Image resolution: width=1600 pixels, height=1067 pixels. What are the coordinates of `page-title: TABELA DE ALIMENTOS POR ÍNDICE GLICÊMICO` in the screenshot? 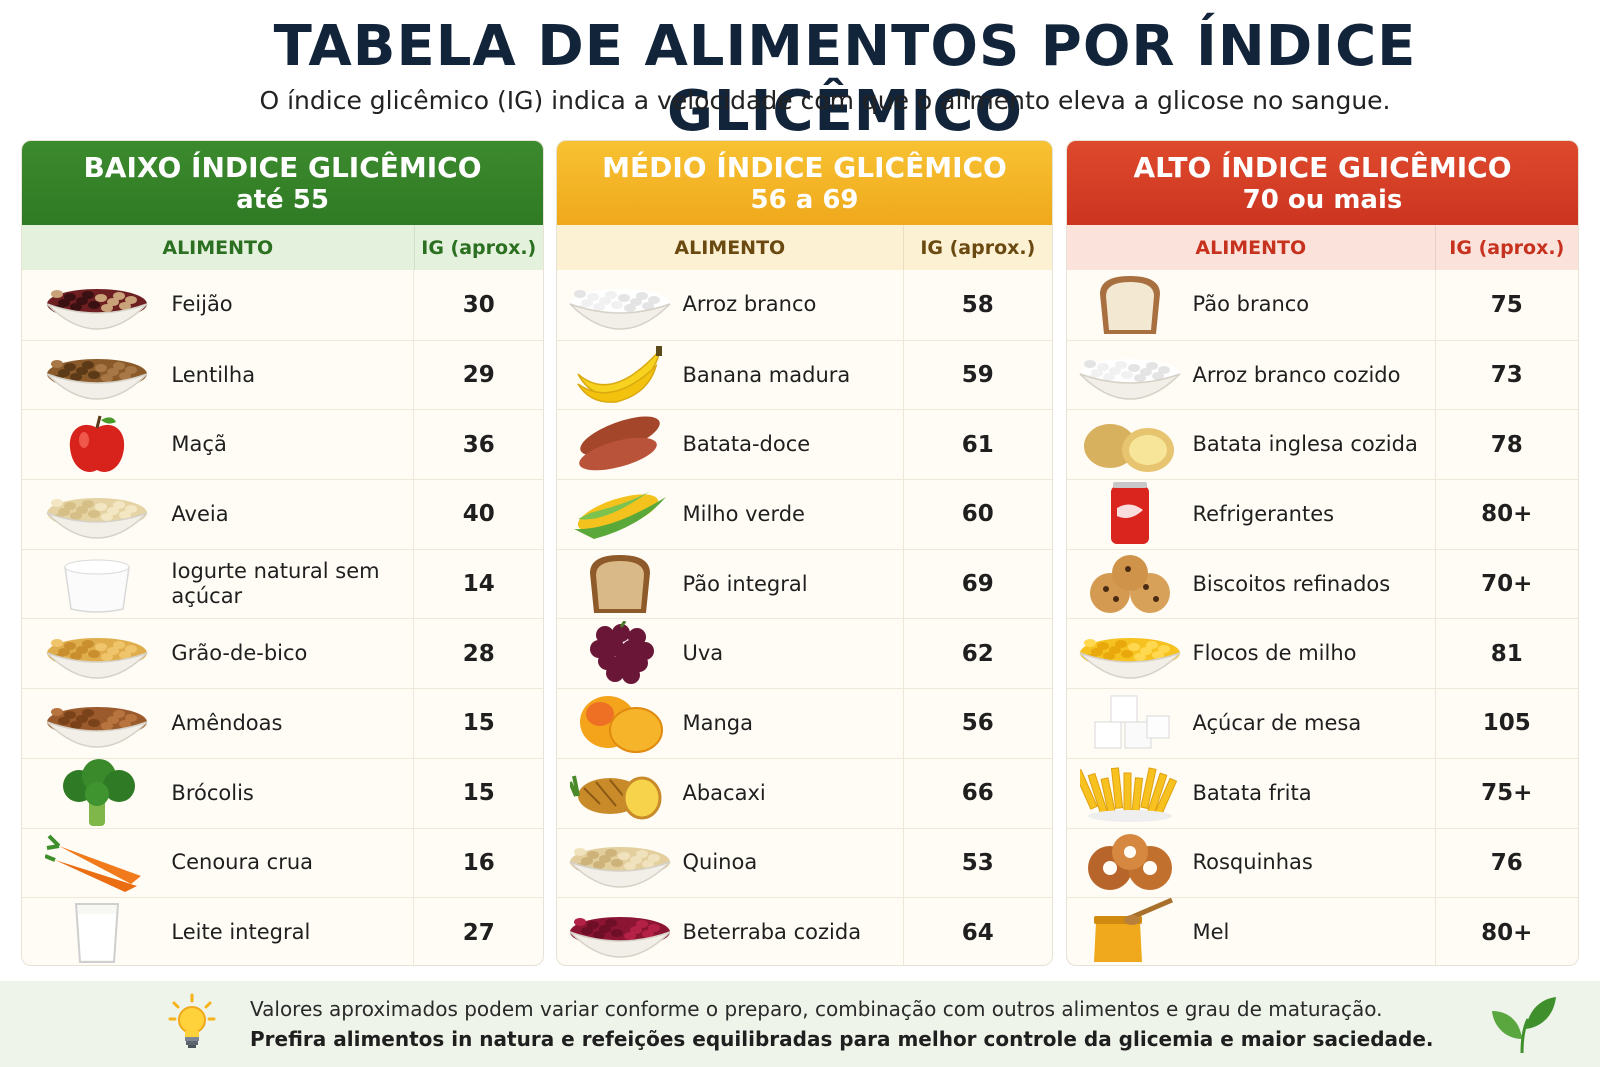 It's located at (845, 79).